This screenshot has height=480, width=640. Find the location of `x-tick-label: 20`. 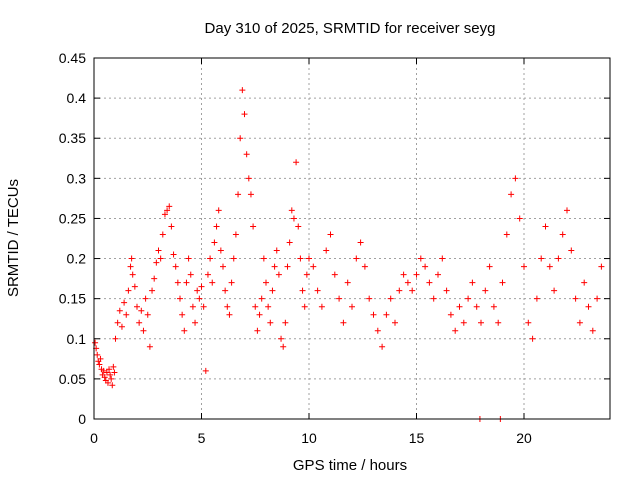

x-tick-label: 20 is located at coordinates (524, 438).